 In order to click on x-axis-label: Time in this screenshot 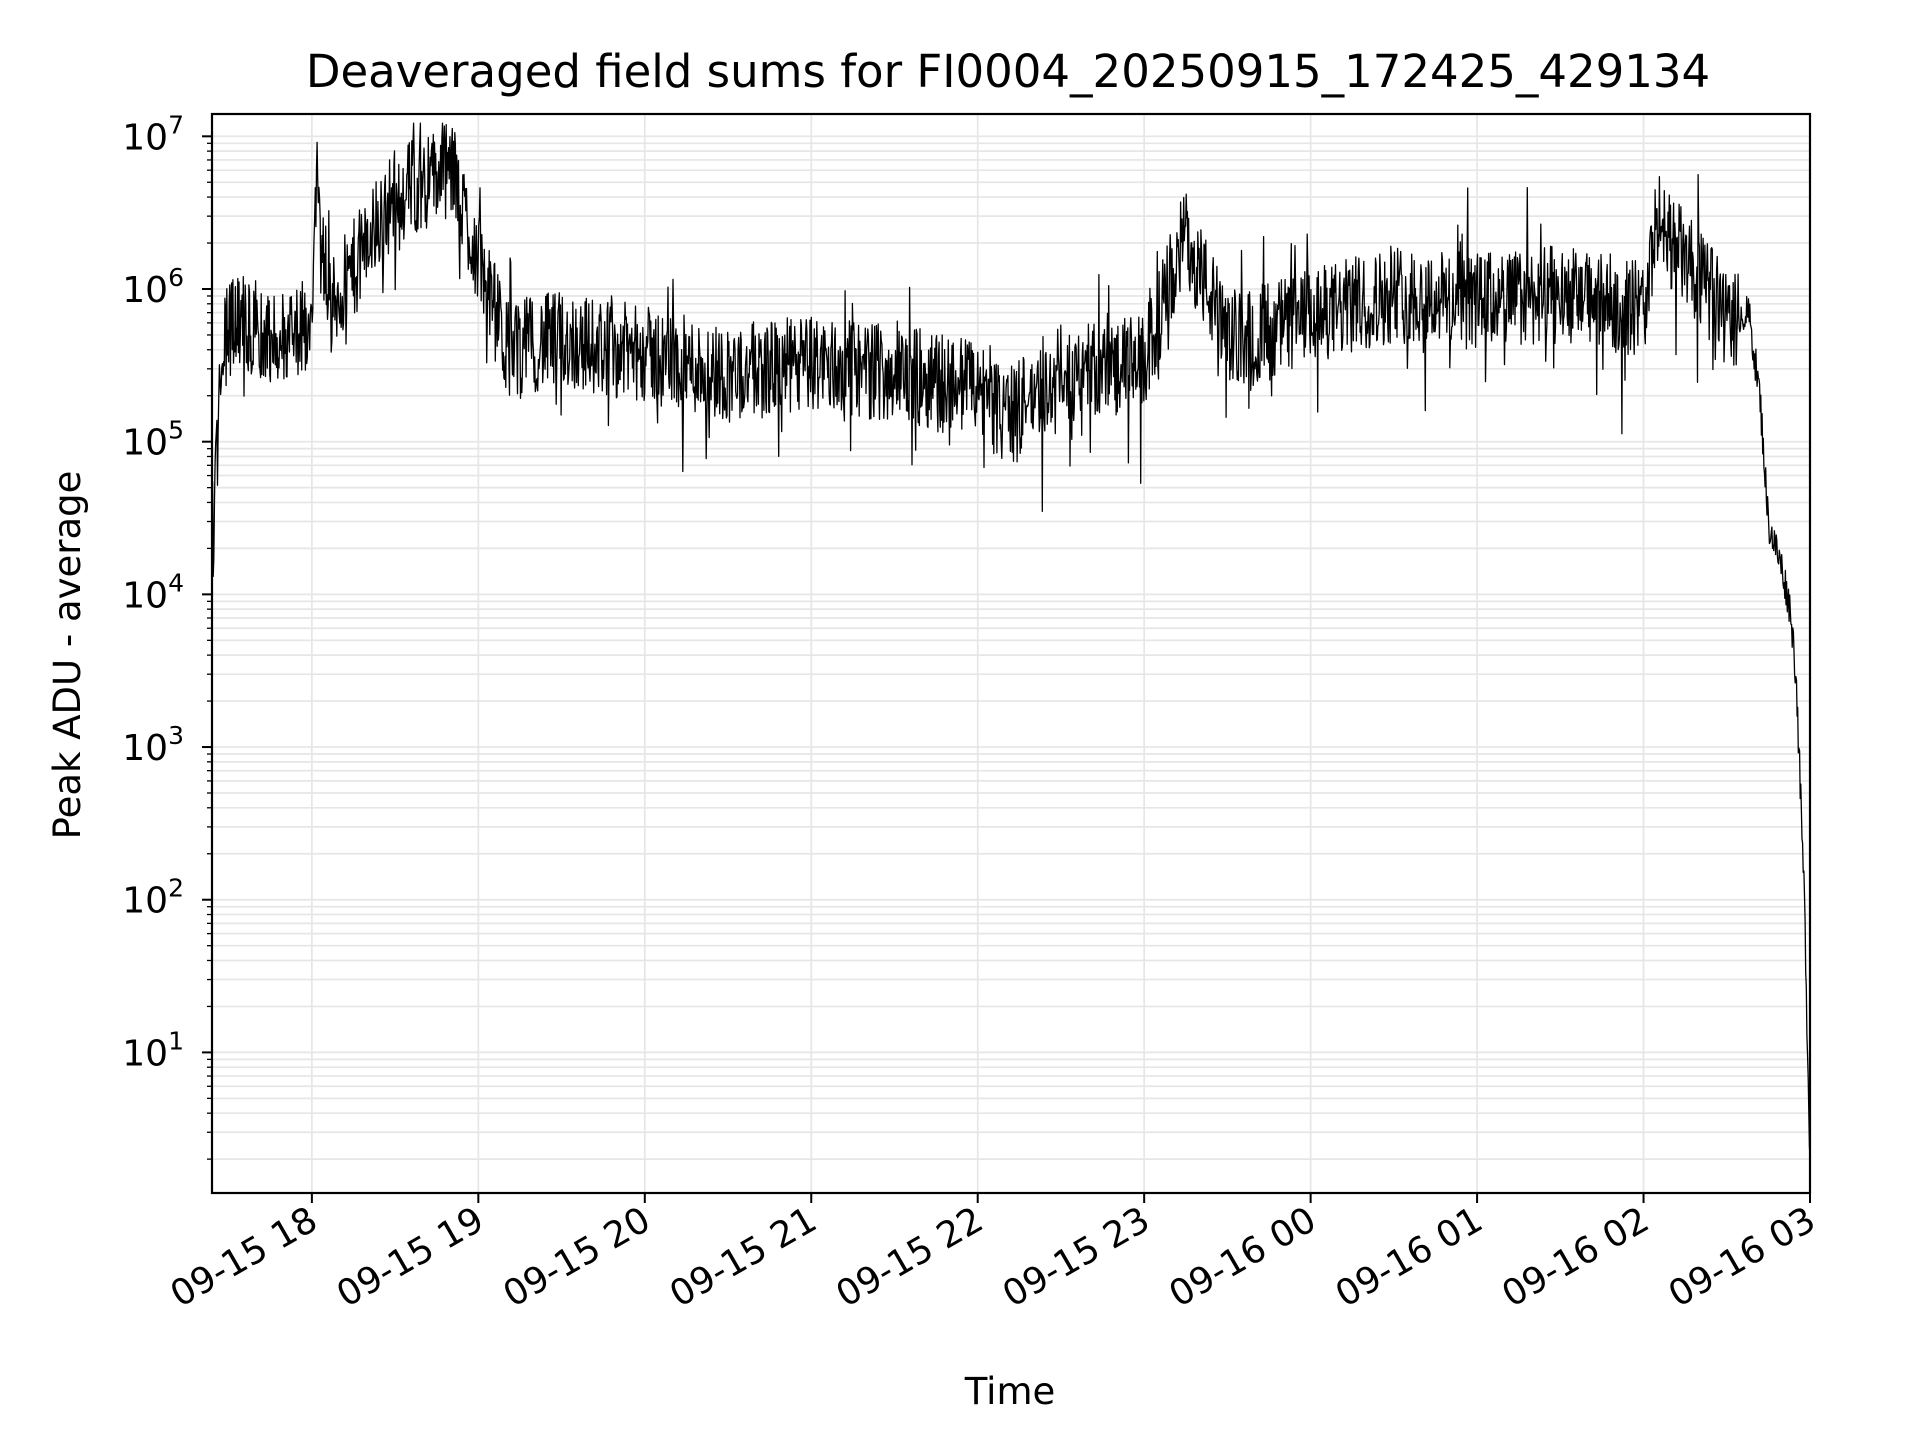, I will do `click(1010, 1391)`.